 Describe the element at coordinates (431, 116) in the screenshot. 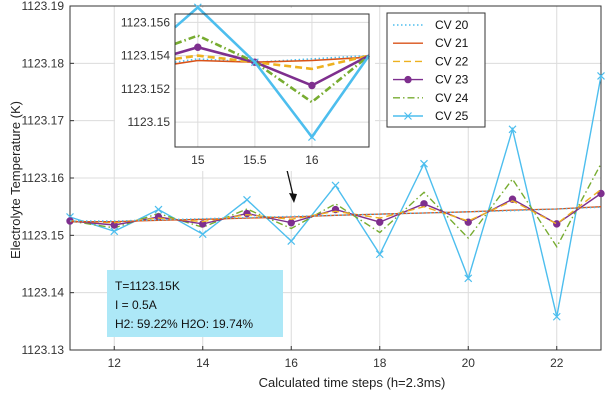

I see `legend-entry: CV 25` at that location.